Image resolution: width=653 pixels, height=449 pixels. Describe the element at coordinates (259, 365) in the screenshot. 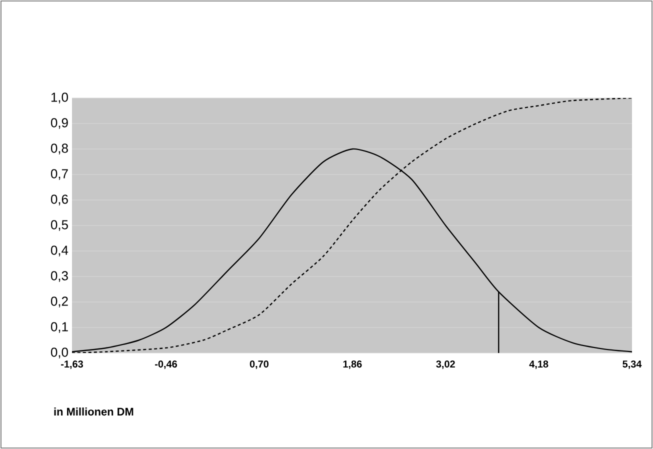

I see `x-tick-label: 0,70` at that location.